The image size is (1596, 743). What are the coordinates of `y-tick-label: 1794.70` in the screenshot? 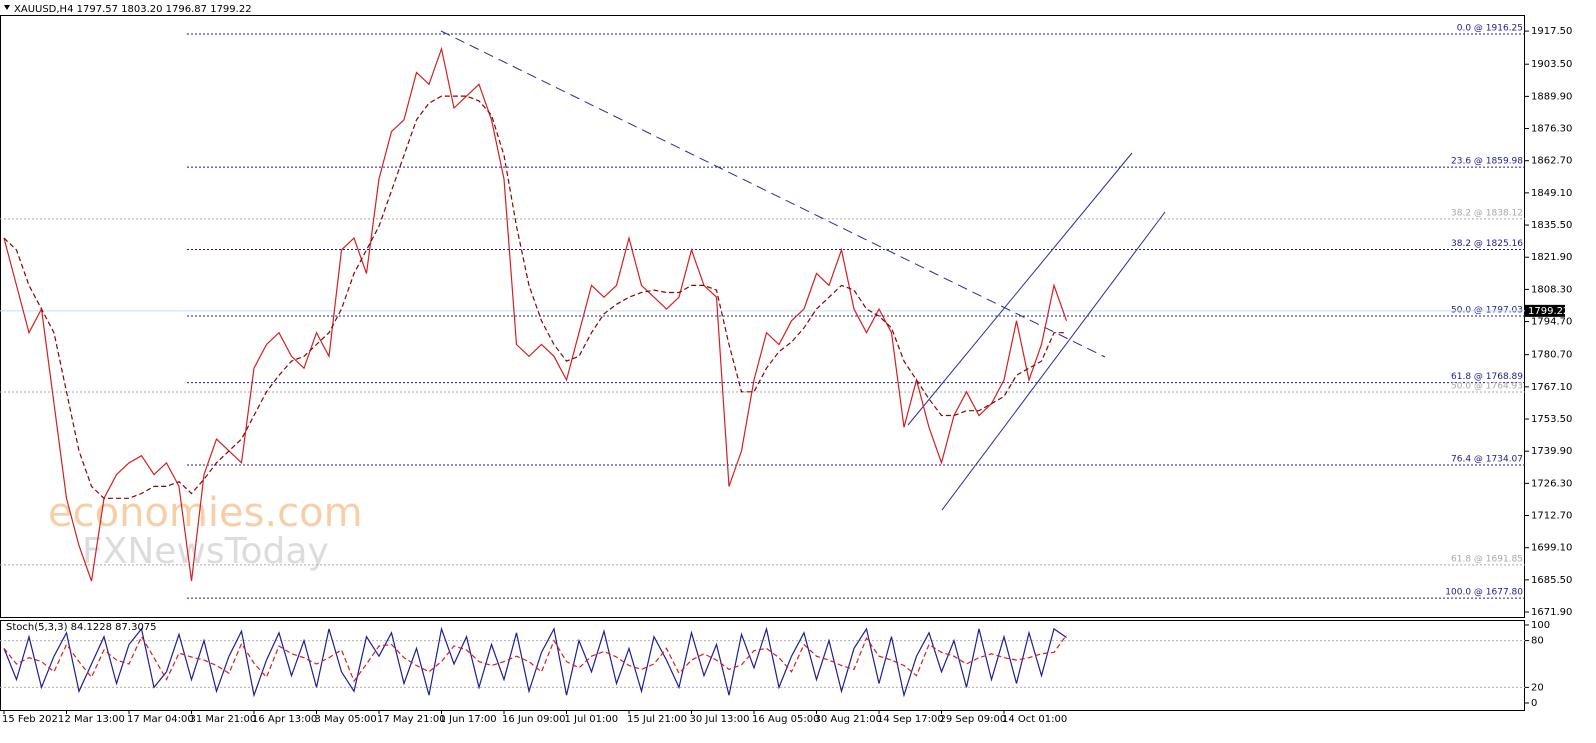 It's located at (1551, 322).